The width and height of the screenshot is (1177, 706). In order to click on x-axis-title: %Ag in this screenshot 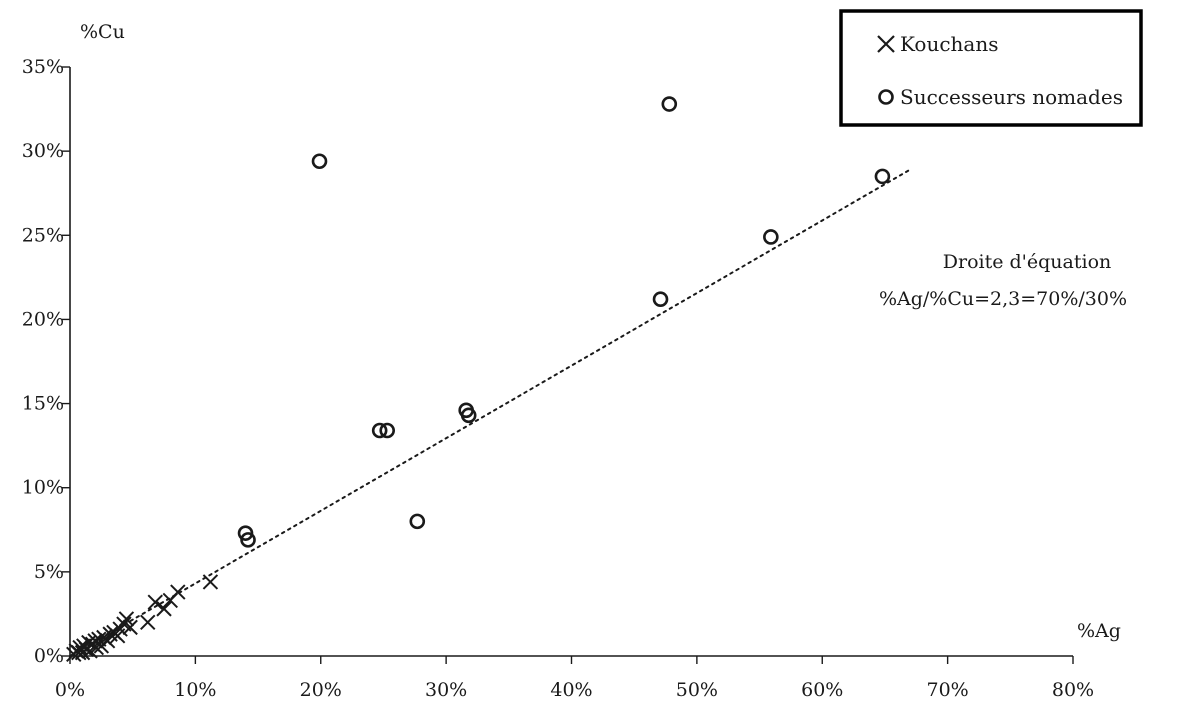, I will do `click(1099, 631)`.